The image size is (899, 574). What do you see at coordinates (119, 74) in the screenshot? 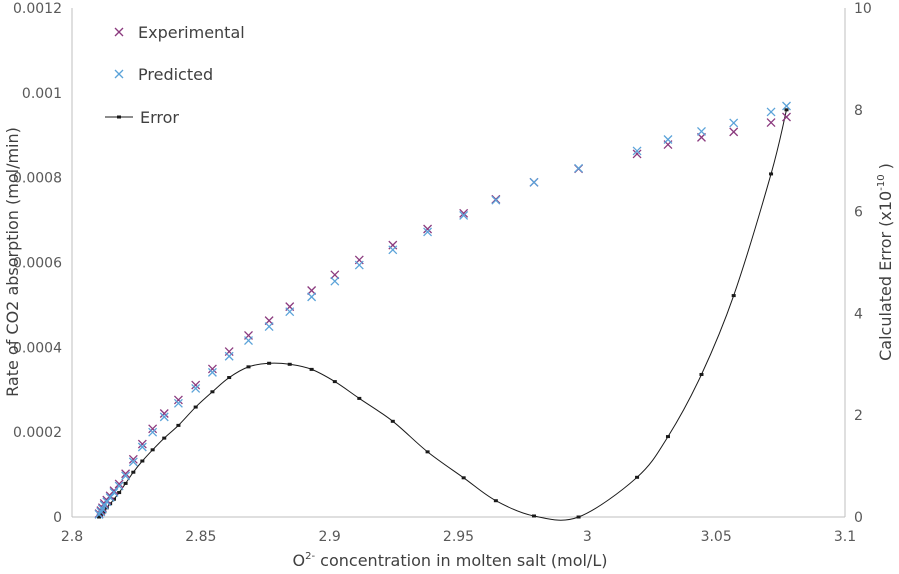
I see `legend-predicted-marker` at bounding box center [119, 74].